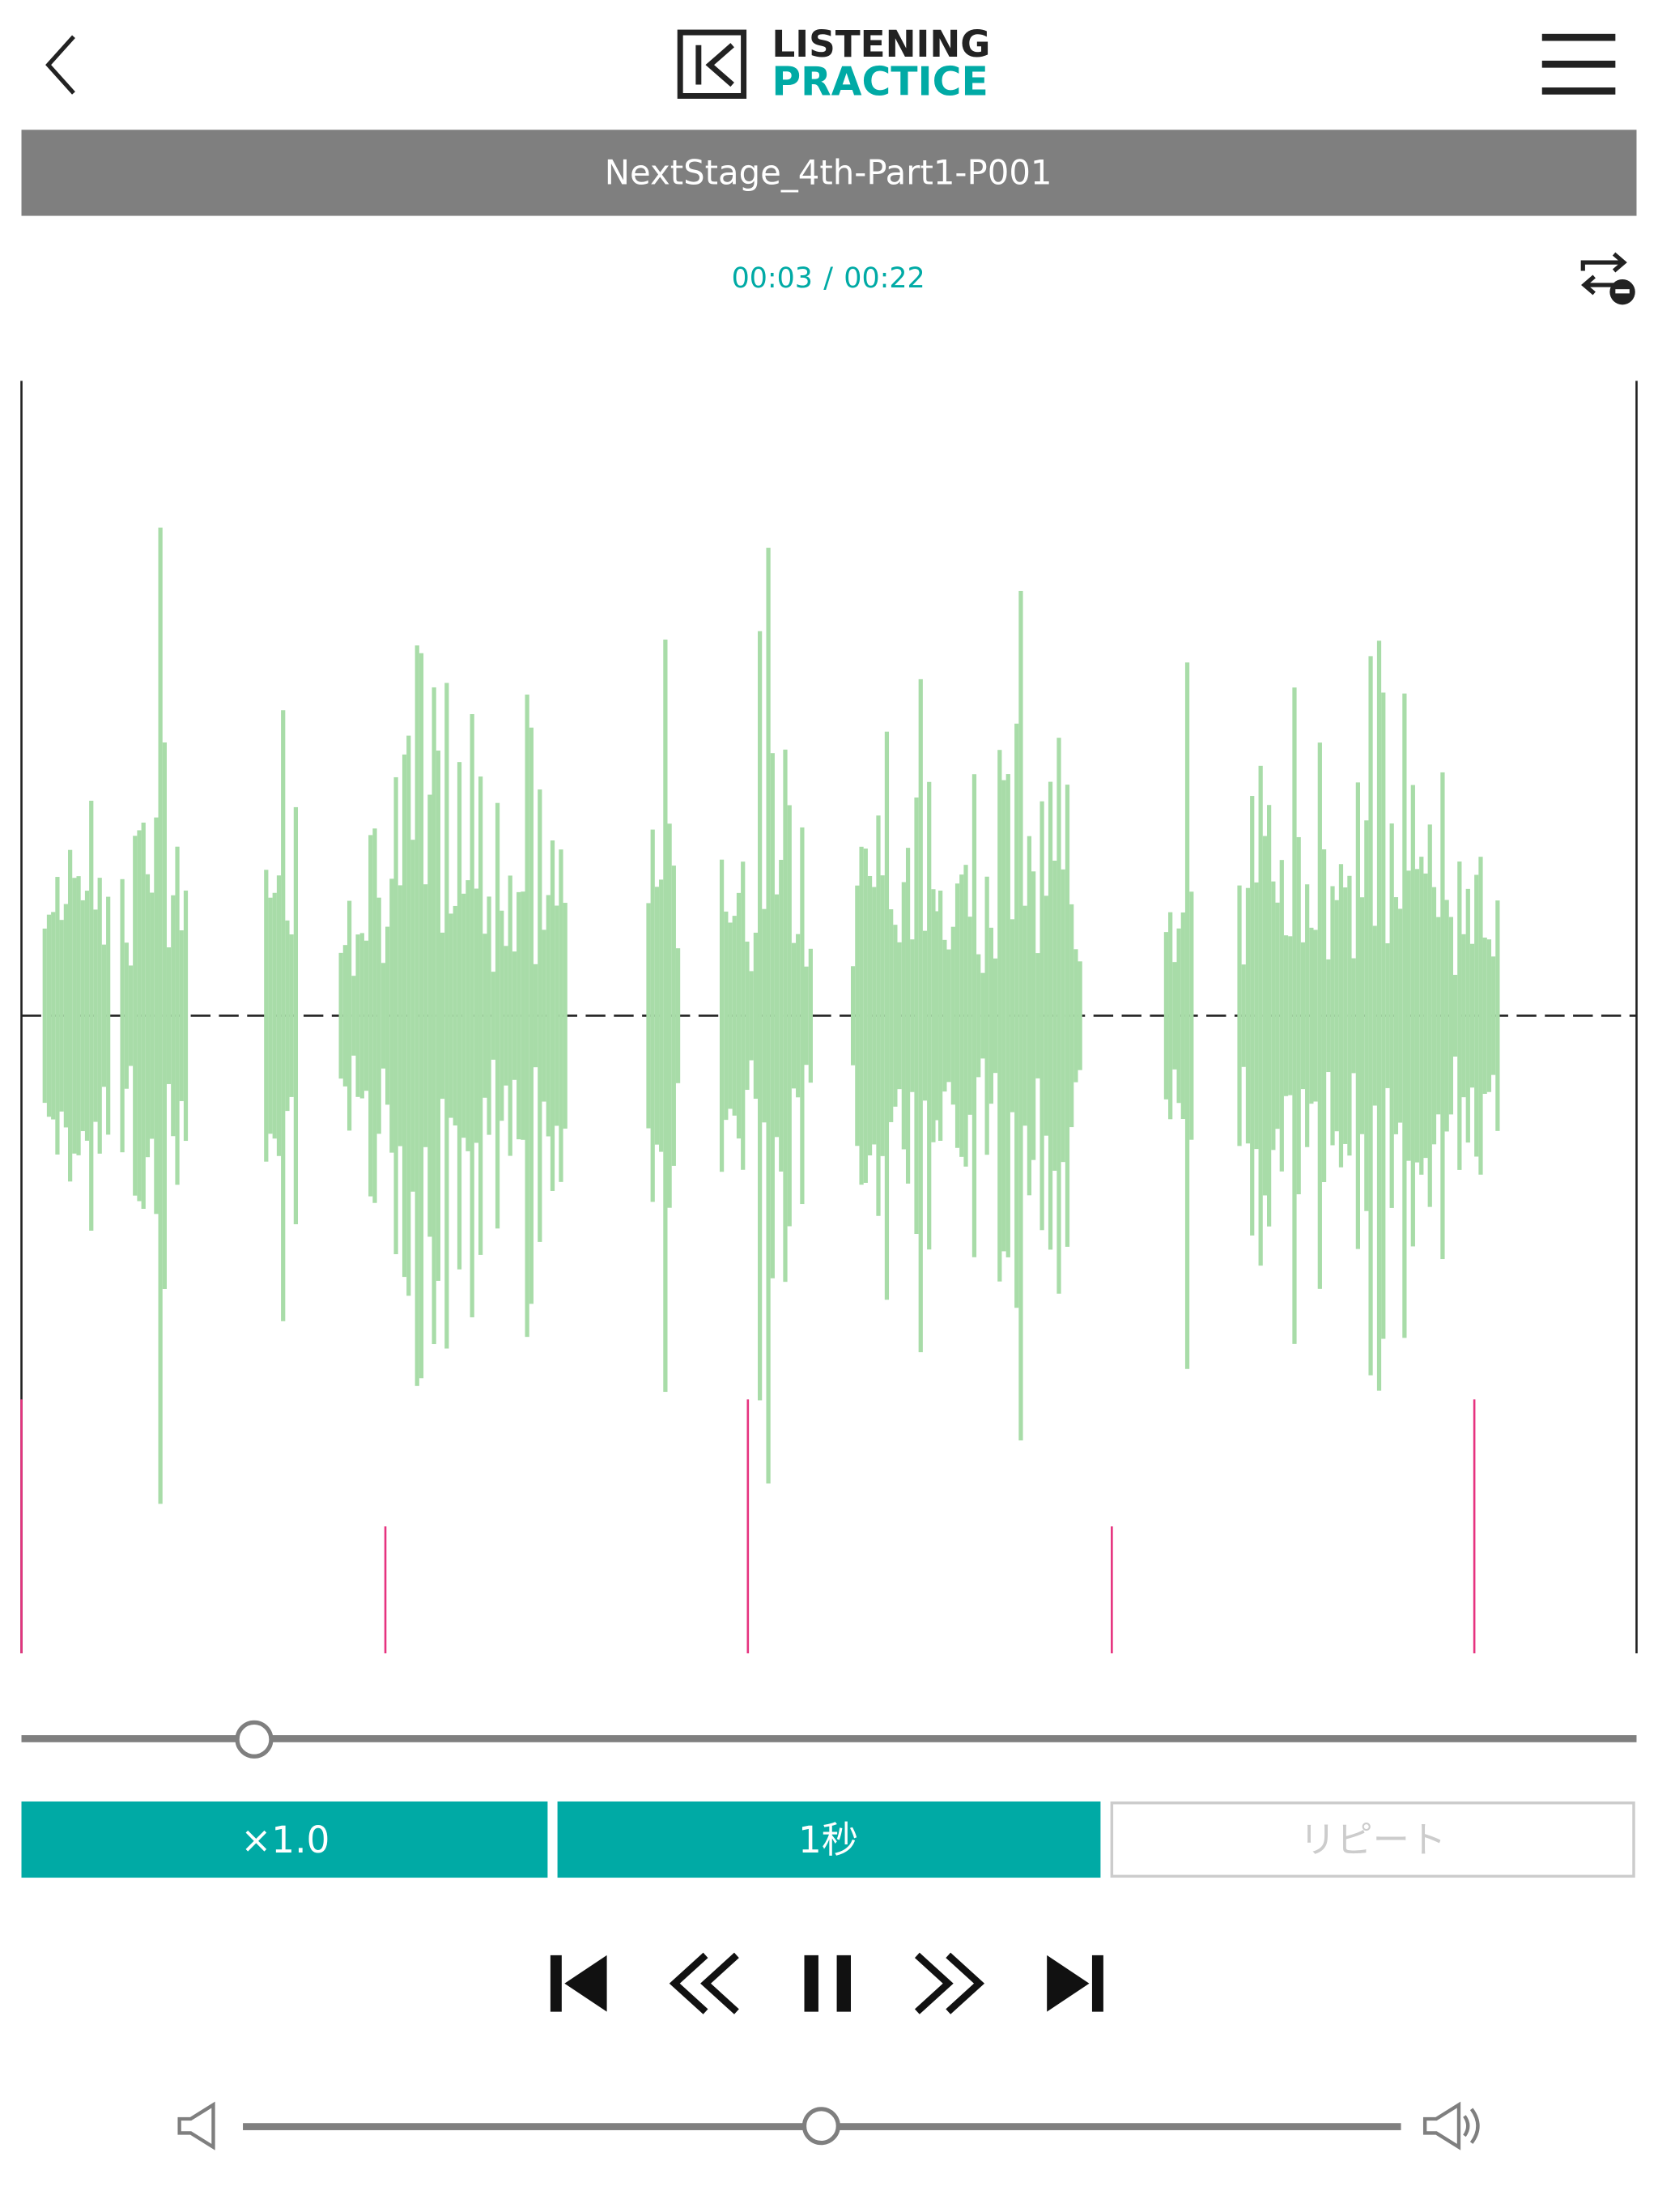 The height and width of the screenshot is (2212, 1658). I want to click on title-bar, so click(829, 173).